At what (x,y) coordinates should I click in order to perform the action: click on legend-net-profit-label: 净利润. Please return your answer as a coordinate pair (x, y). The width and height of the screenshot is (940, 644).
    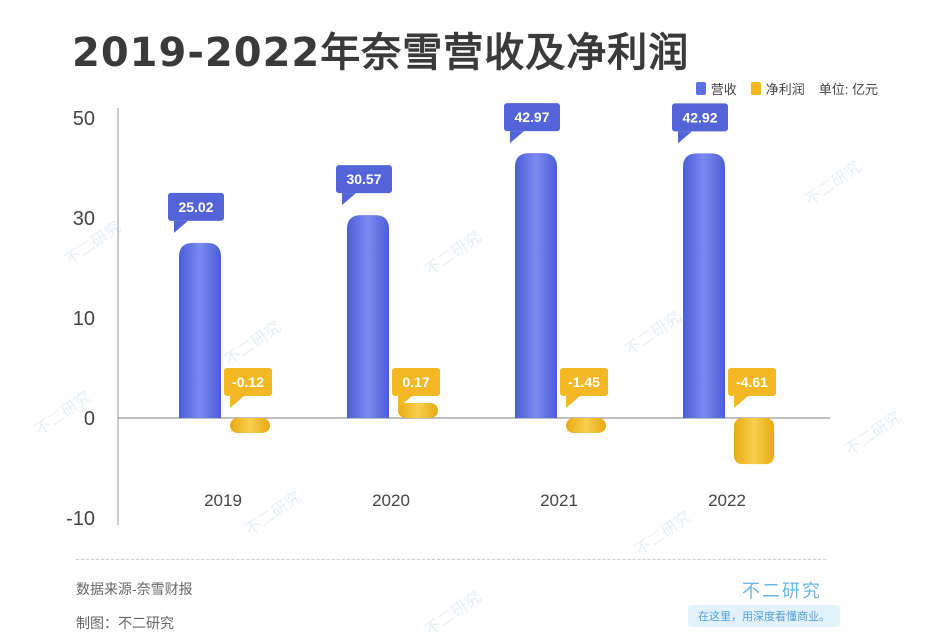
    Looking at the image, I should click on (785, 89).